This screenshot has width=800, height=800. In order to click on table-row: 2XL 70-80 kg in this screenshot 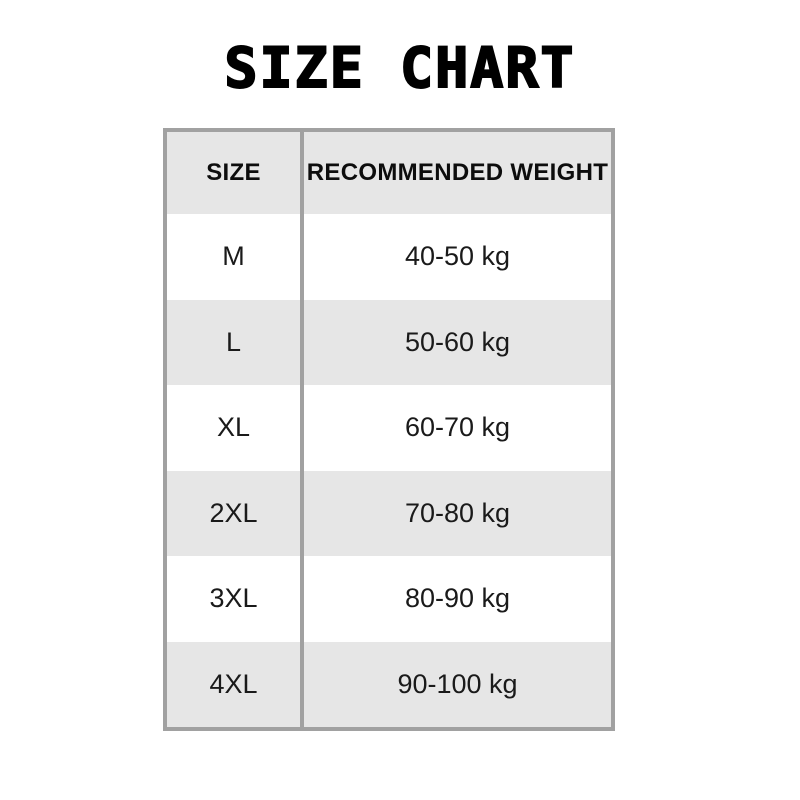, I will do `click(389, 513)`.